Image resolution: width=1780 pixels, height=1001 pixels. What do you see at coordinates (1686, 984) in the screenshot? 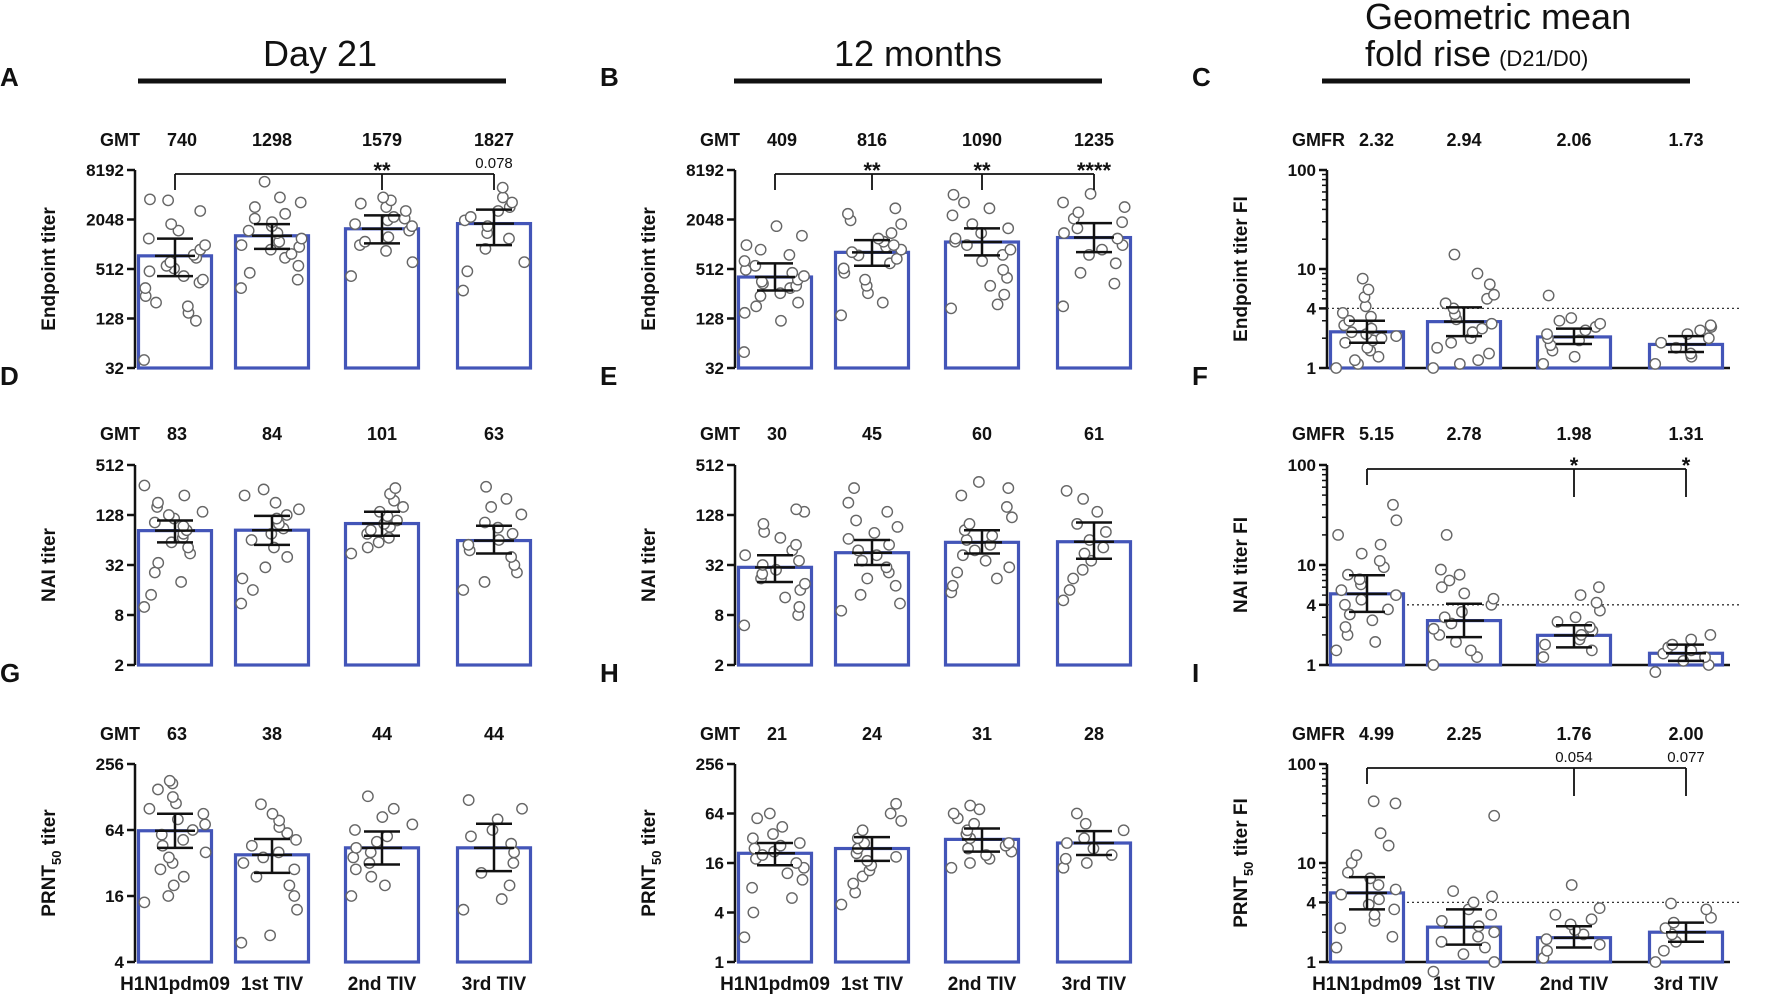
I see `x-tick-label: 3rd TIV` at bounding box center [1686, 984].